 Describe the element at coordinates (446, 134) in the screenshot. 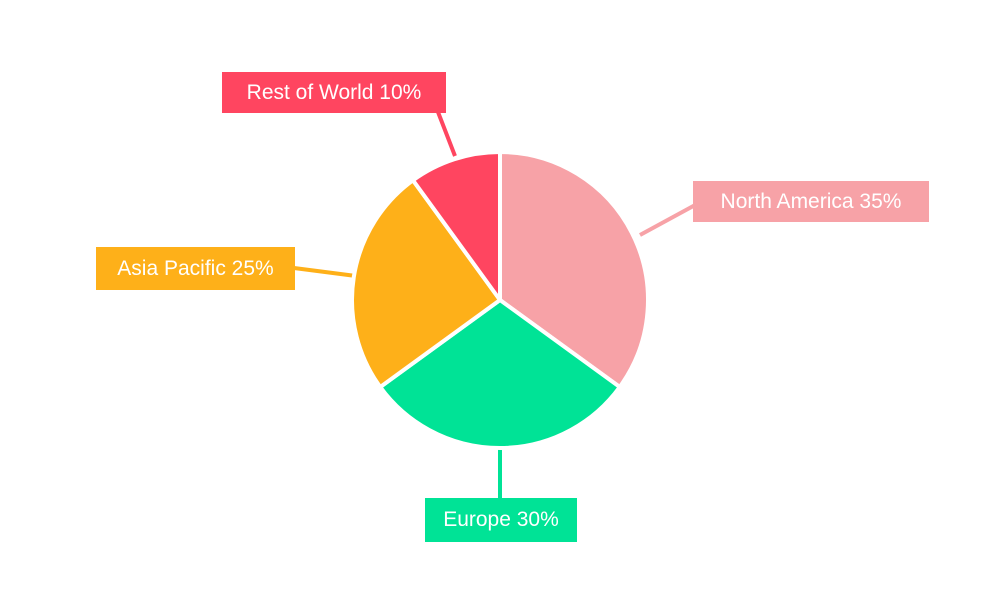

I see `leader-line-rest-of-world` at that location.